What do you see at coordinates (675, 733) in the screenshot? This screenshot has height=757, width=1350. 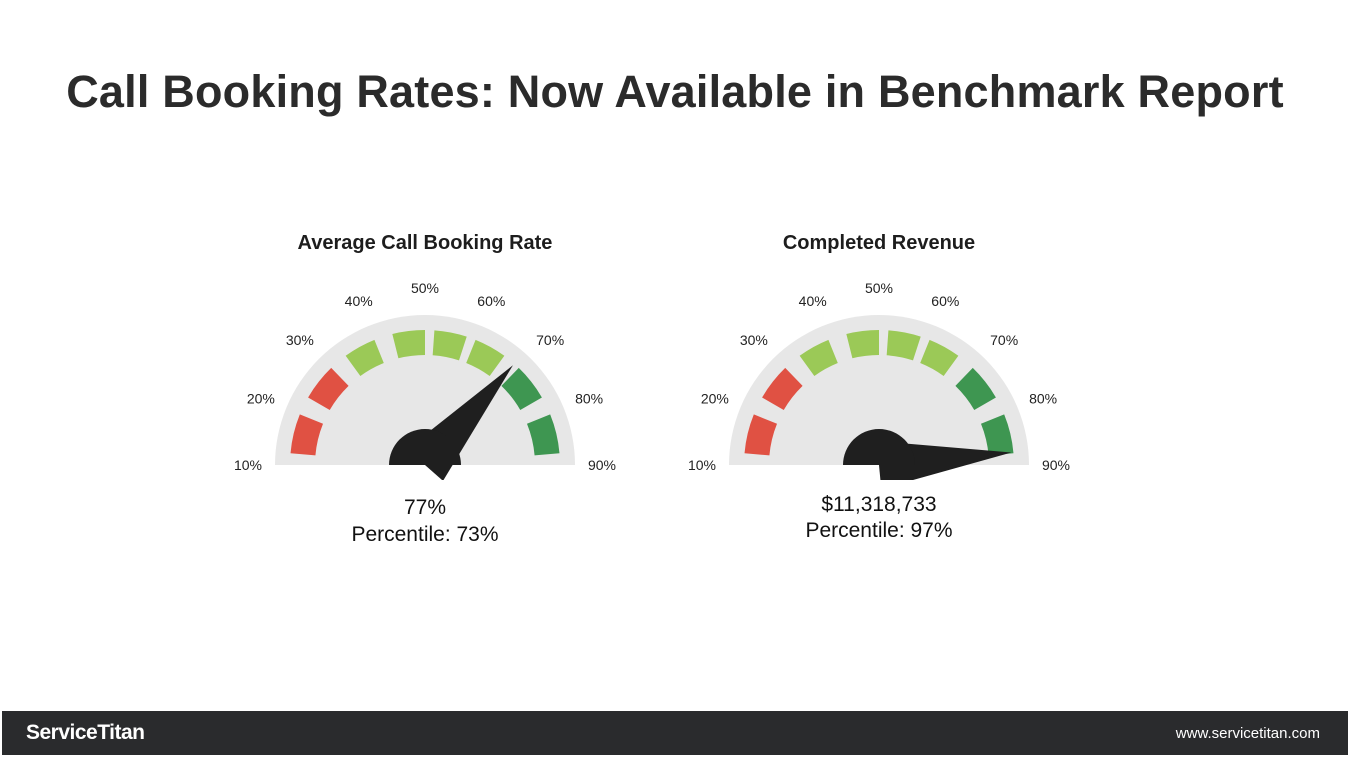 I see `footer-bar: ServiceTitan www.servicetitan.com` at bounding box center [675, 733].